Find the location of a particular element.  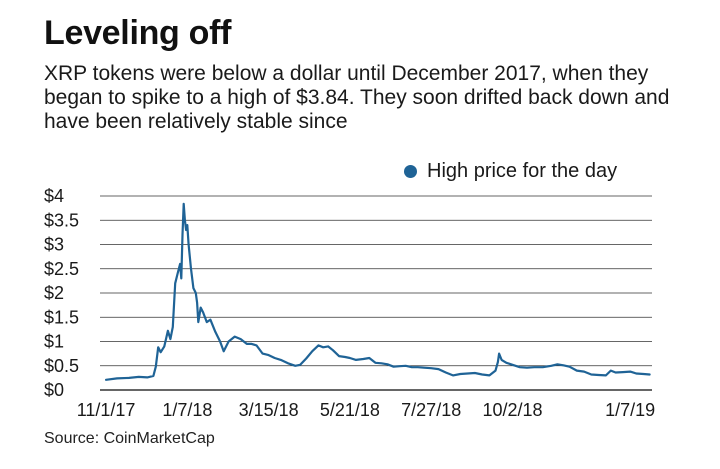

y-tick-label: $1.5 is located at coordinates (61, 317).